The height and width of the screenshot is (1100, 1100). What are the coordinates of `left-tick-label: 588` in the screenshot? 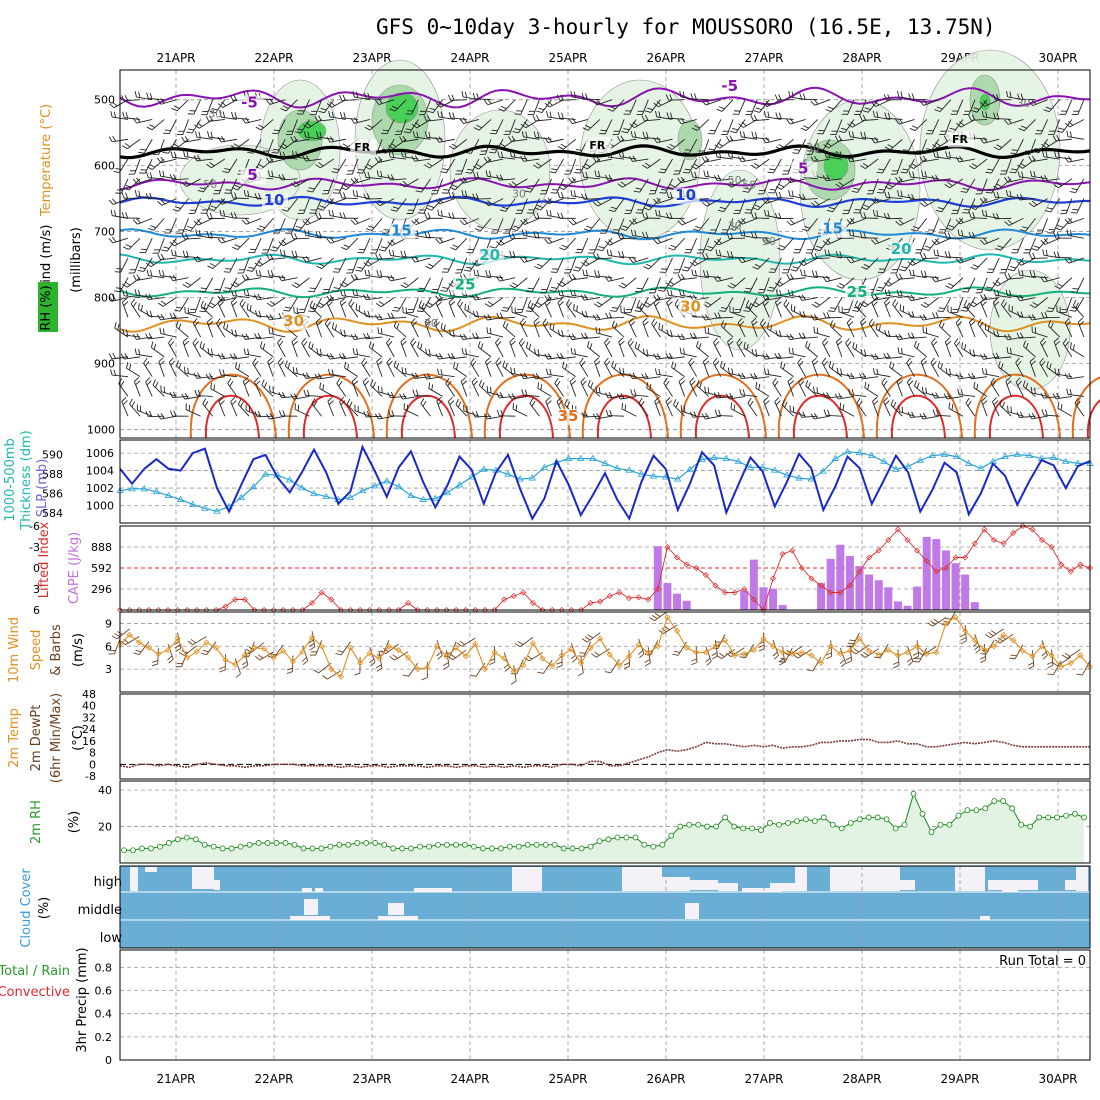 It's located at (52, 474).